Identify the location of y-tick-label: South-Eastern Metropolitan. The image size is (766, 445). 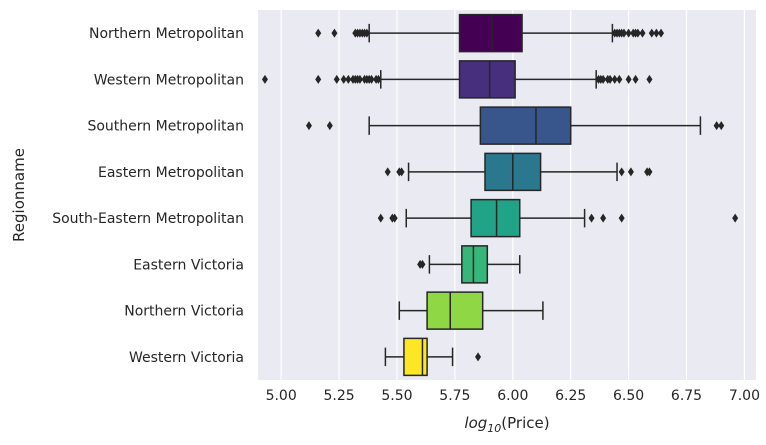
(148, 219).